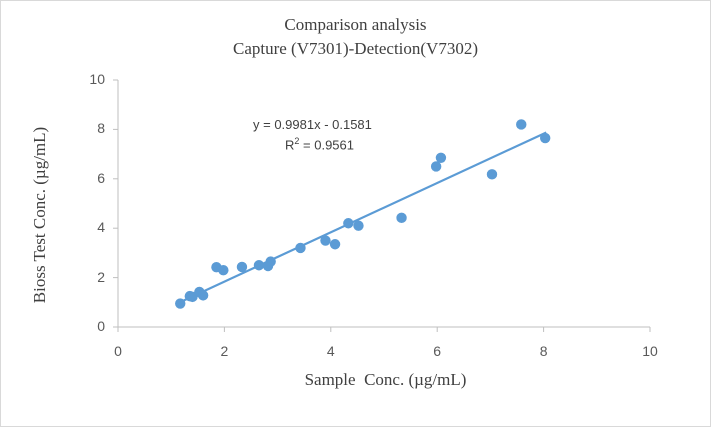  Describe the element at coordinates (437, 351) in the screenshot. I see `x-tick-label: 6` at that location.